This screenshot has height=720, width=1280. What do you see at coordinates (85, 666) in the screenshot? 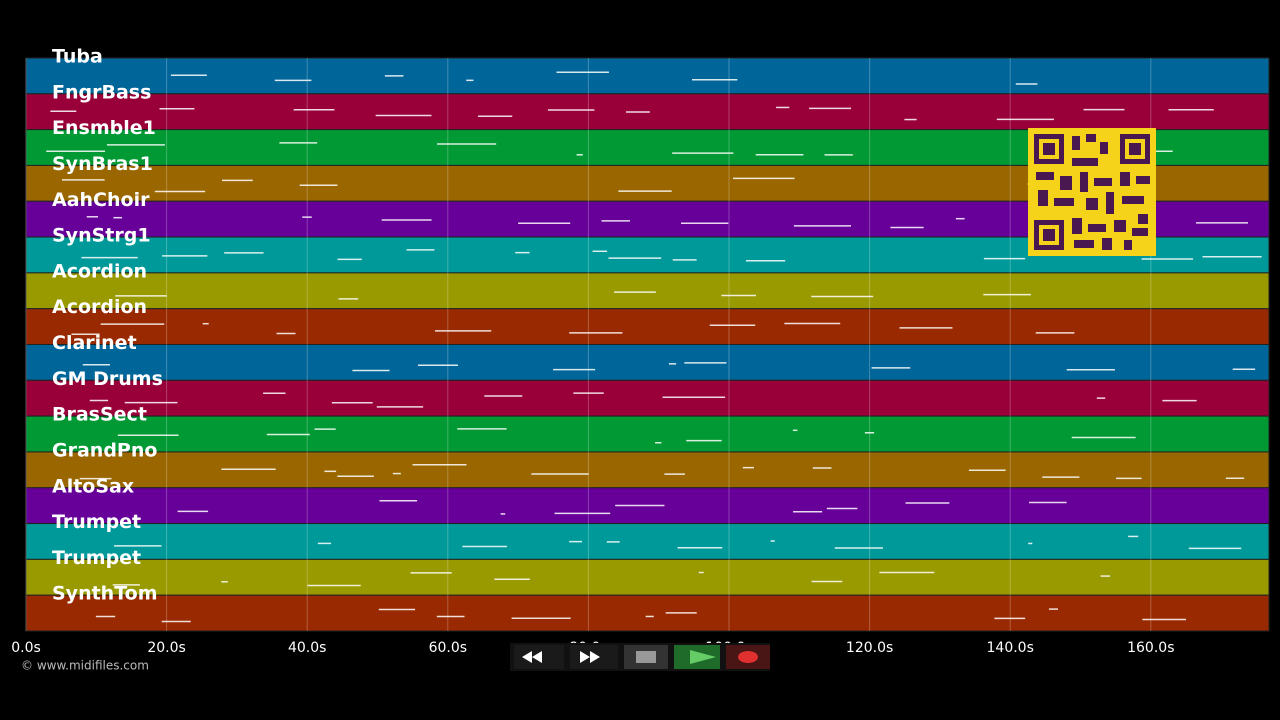
I see `copyright: © www.midifiles.com` at bounding box center [85, 666].